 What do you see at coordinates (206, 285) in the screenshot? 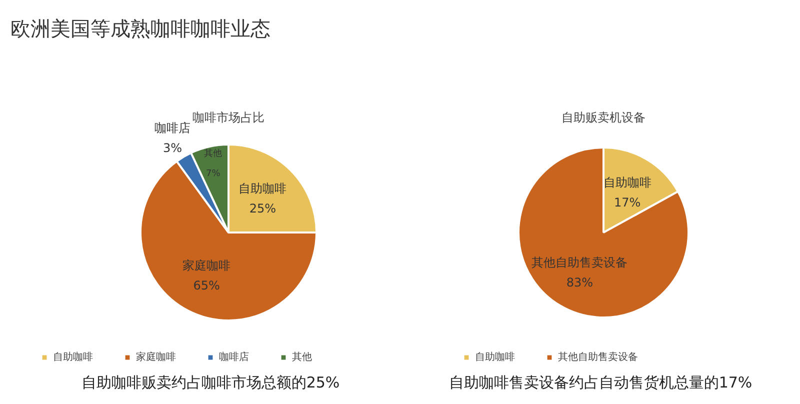
I see `data-label: 65%` at bounding box center [206, 285].